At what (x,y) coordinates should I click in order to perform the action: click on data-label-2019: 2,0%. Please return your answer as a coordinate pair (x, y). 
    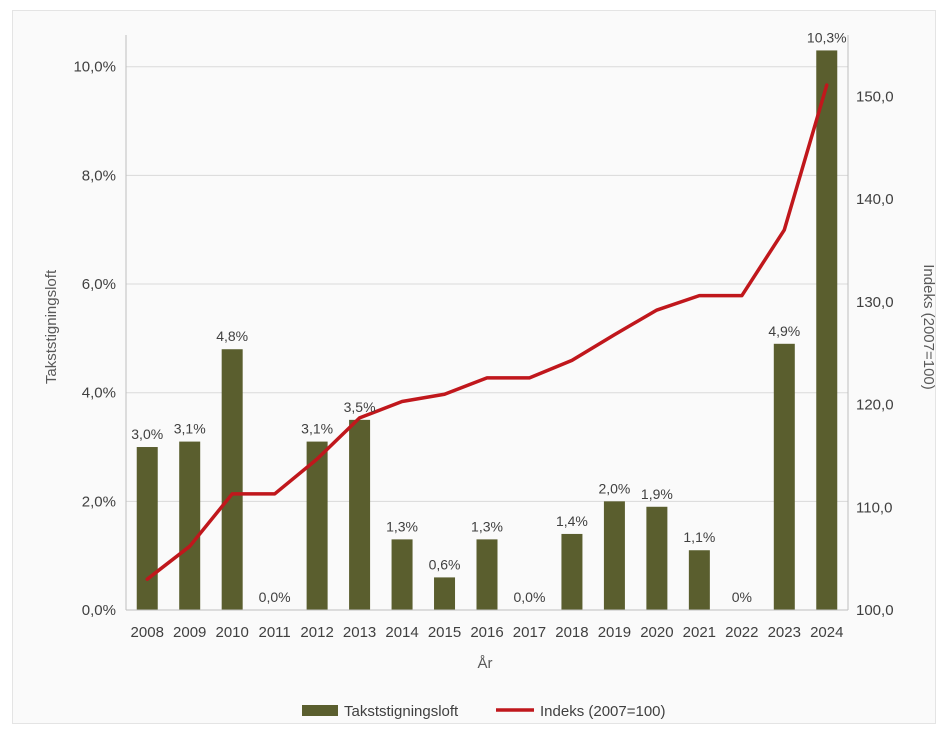
    Looking at the image, I should click on (614, 488).